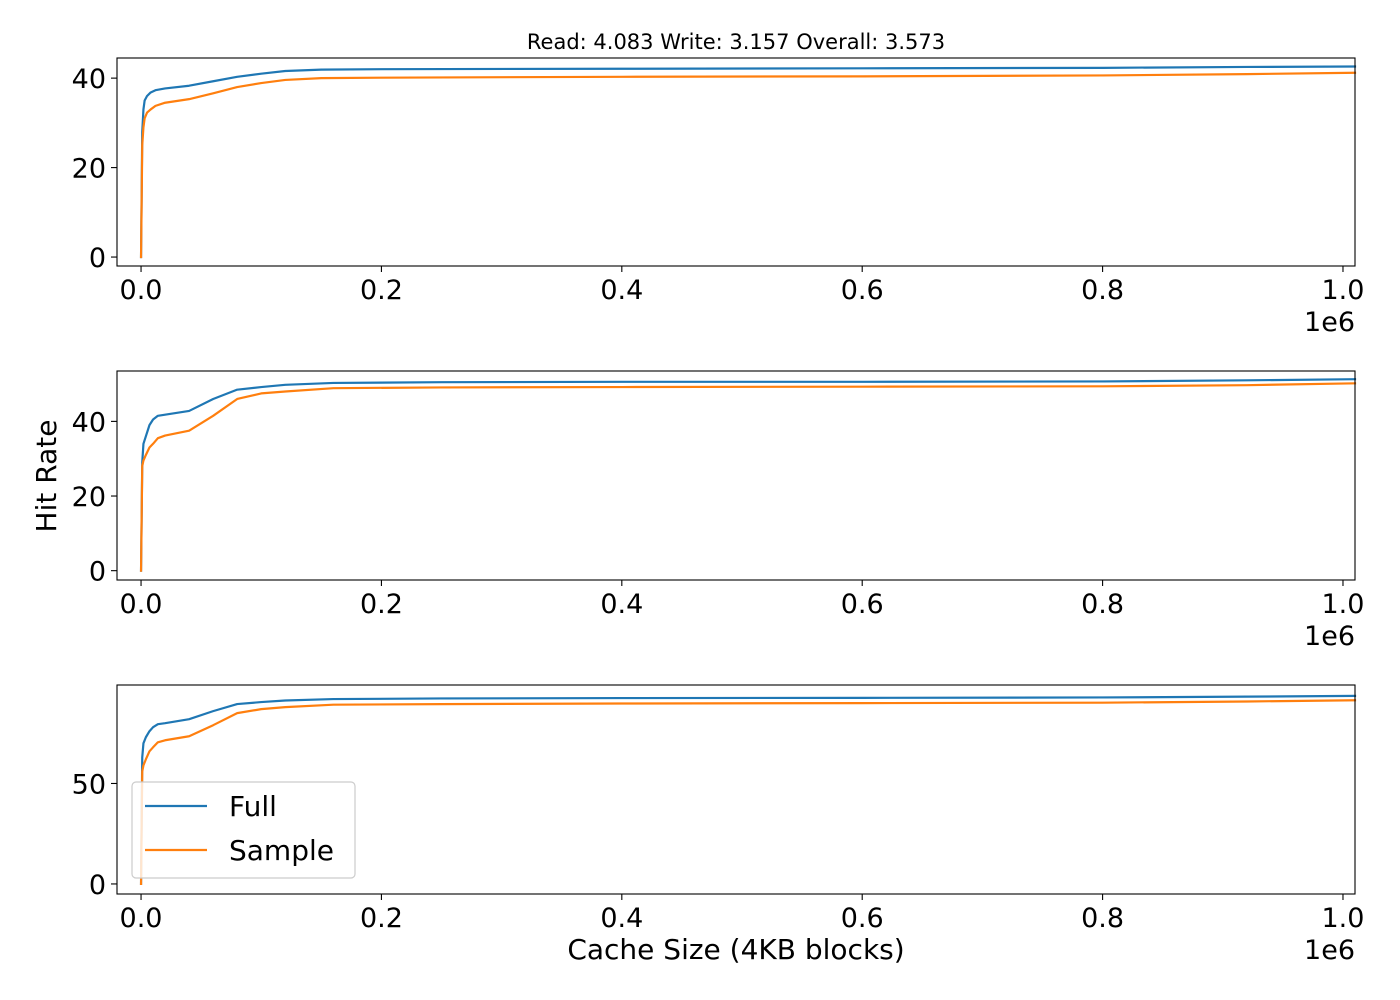  What do you see at coordinates (862, 918) in the screenshot?
I see `bottom-x-tick-label: 0.6` at bounding box center [862, 918].